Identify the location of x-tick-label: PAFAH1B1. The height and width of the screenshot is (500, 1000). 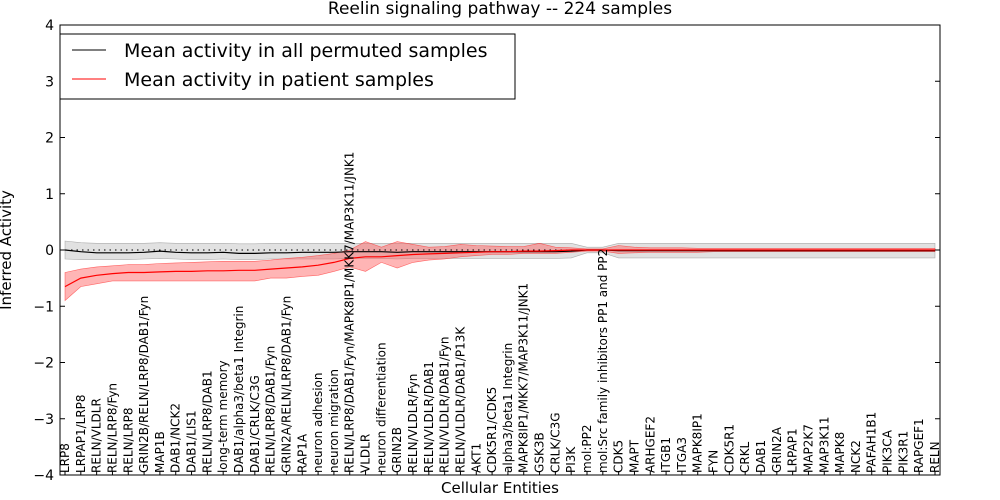
(872, 442).